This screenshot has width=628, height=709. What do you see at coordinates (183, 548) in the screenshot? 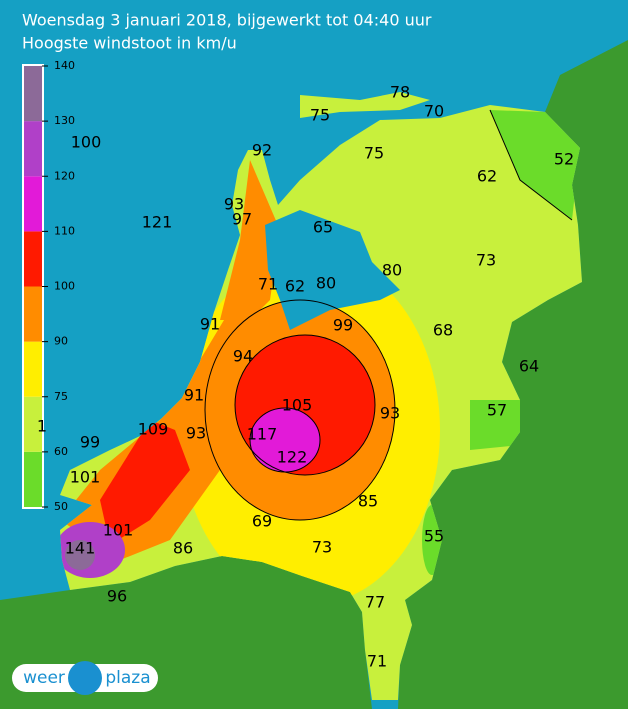
I see `station-value: 86` at bounding box center [183, 548].